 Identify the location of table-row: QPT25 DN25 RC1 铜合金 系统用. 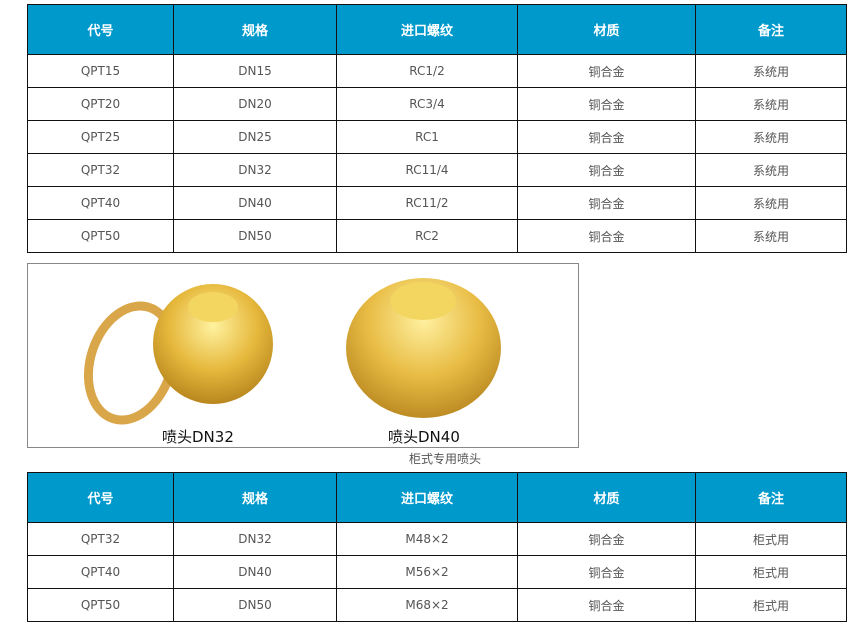
(437, 137).